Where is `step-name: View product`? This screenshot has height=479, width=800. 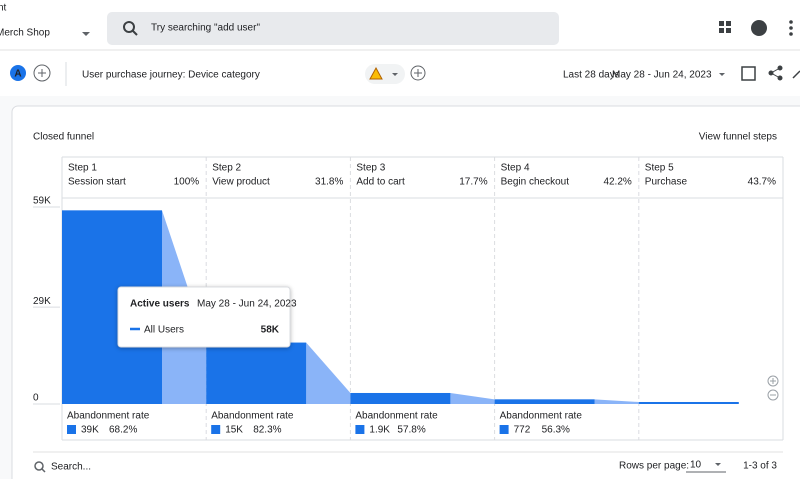 step-name: View product is located at coordinates (241, 182).